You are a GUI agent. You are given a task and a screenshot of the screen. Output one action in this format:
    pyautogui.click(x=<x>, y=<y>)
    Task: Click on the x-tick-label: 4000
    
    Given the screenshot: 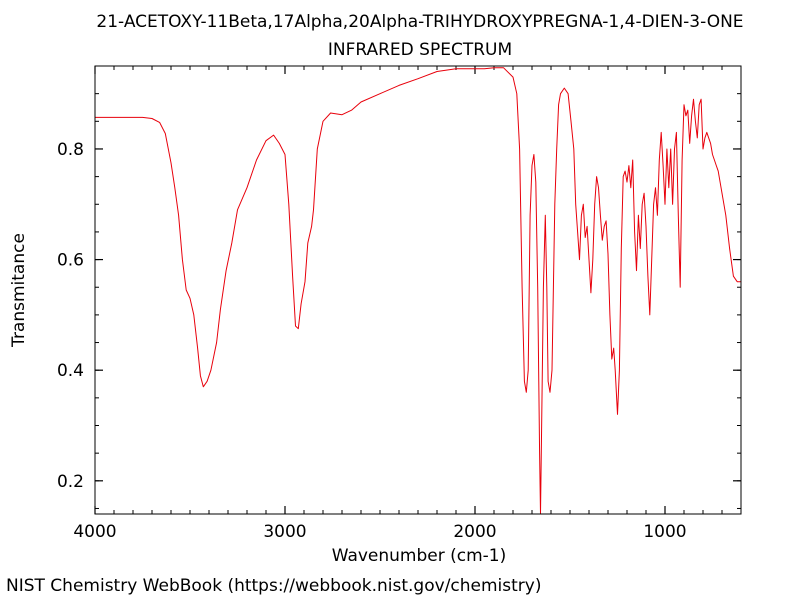 What is the action you would take?
    pyautogui.click(x=94, y=532)
    